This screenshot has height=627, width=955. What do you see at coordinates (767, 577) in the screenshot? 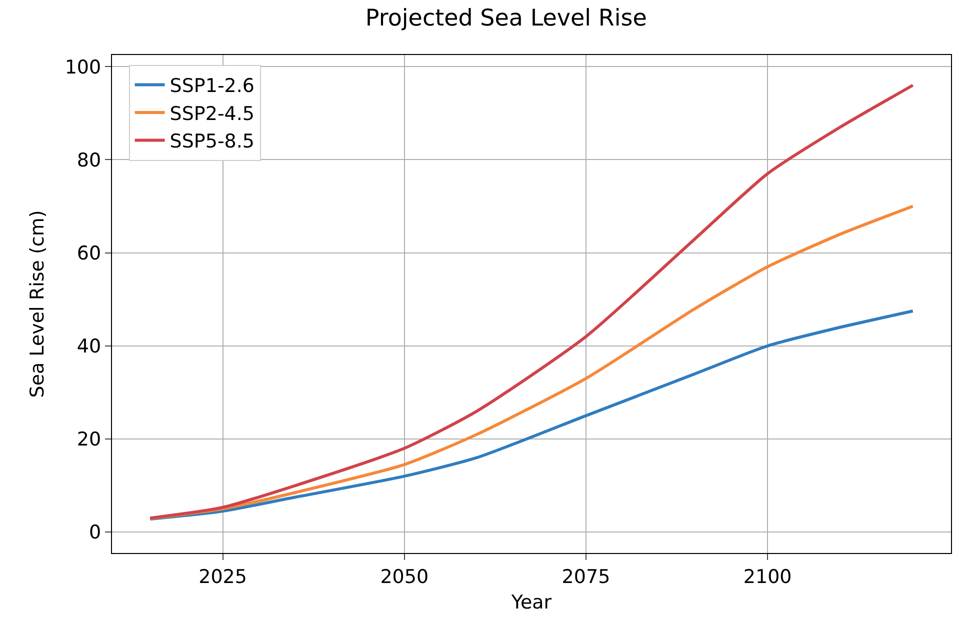
I see `x-tick-label: 2100` at bounding box center [767, 577].